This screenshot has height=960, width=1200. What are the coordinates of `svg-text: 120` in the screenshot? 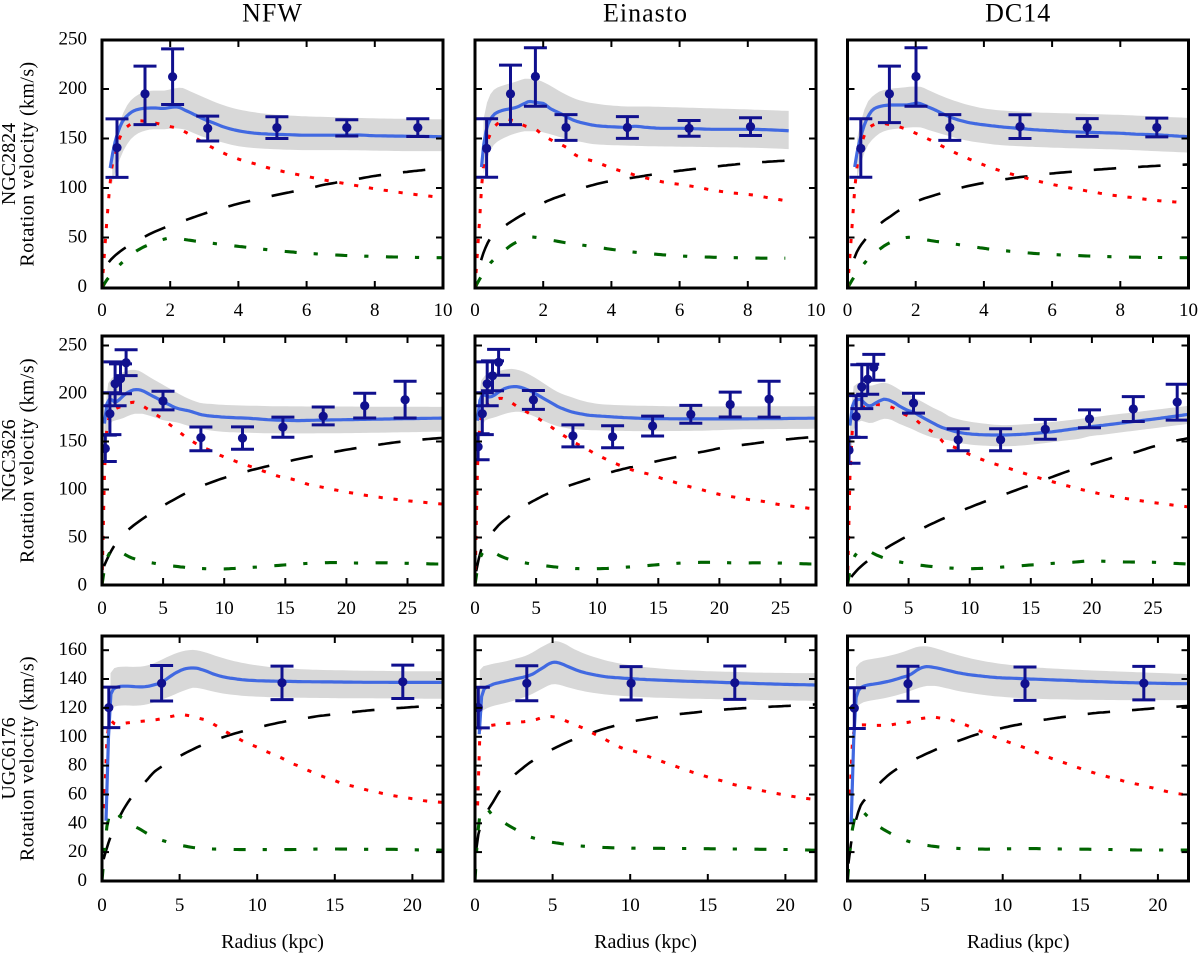 It's located at (73, 707).